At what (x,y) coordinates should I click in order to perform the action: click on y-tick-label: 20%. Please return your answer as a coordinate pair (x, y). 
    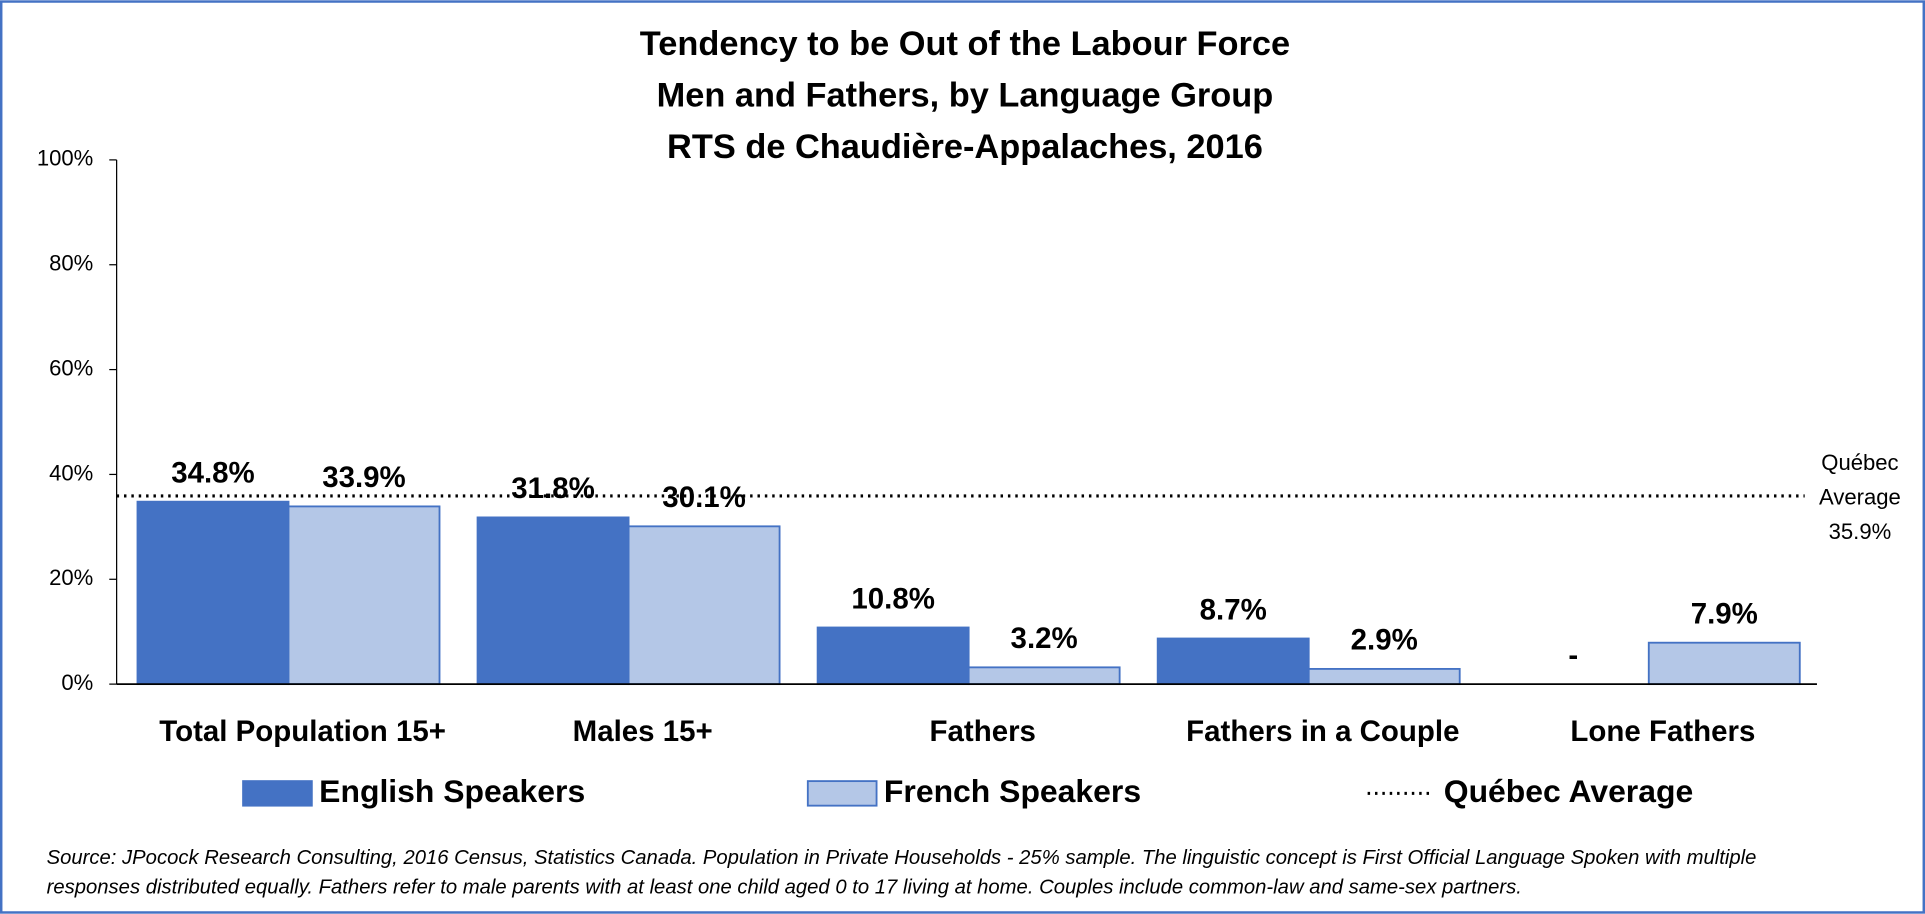
    Looking at the image, I should click on (71, 577).